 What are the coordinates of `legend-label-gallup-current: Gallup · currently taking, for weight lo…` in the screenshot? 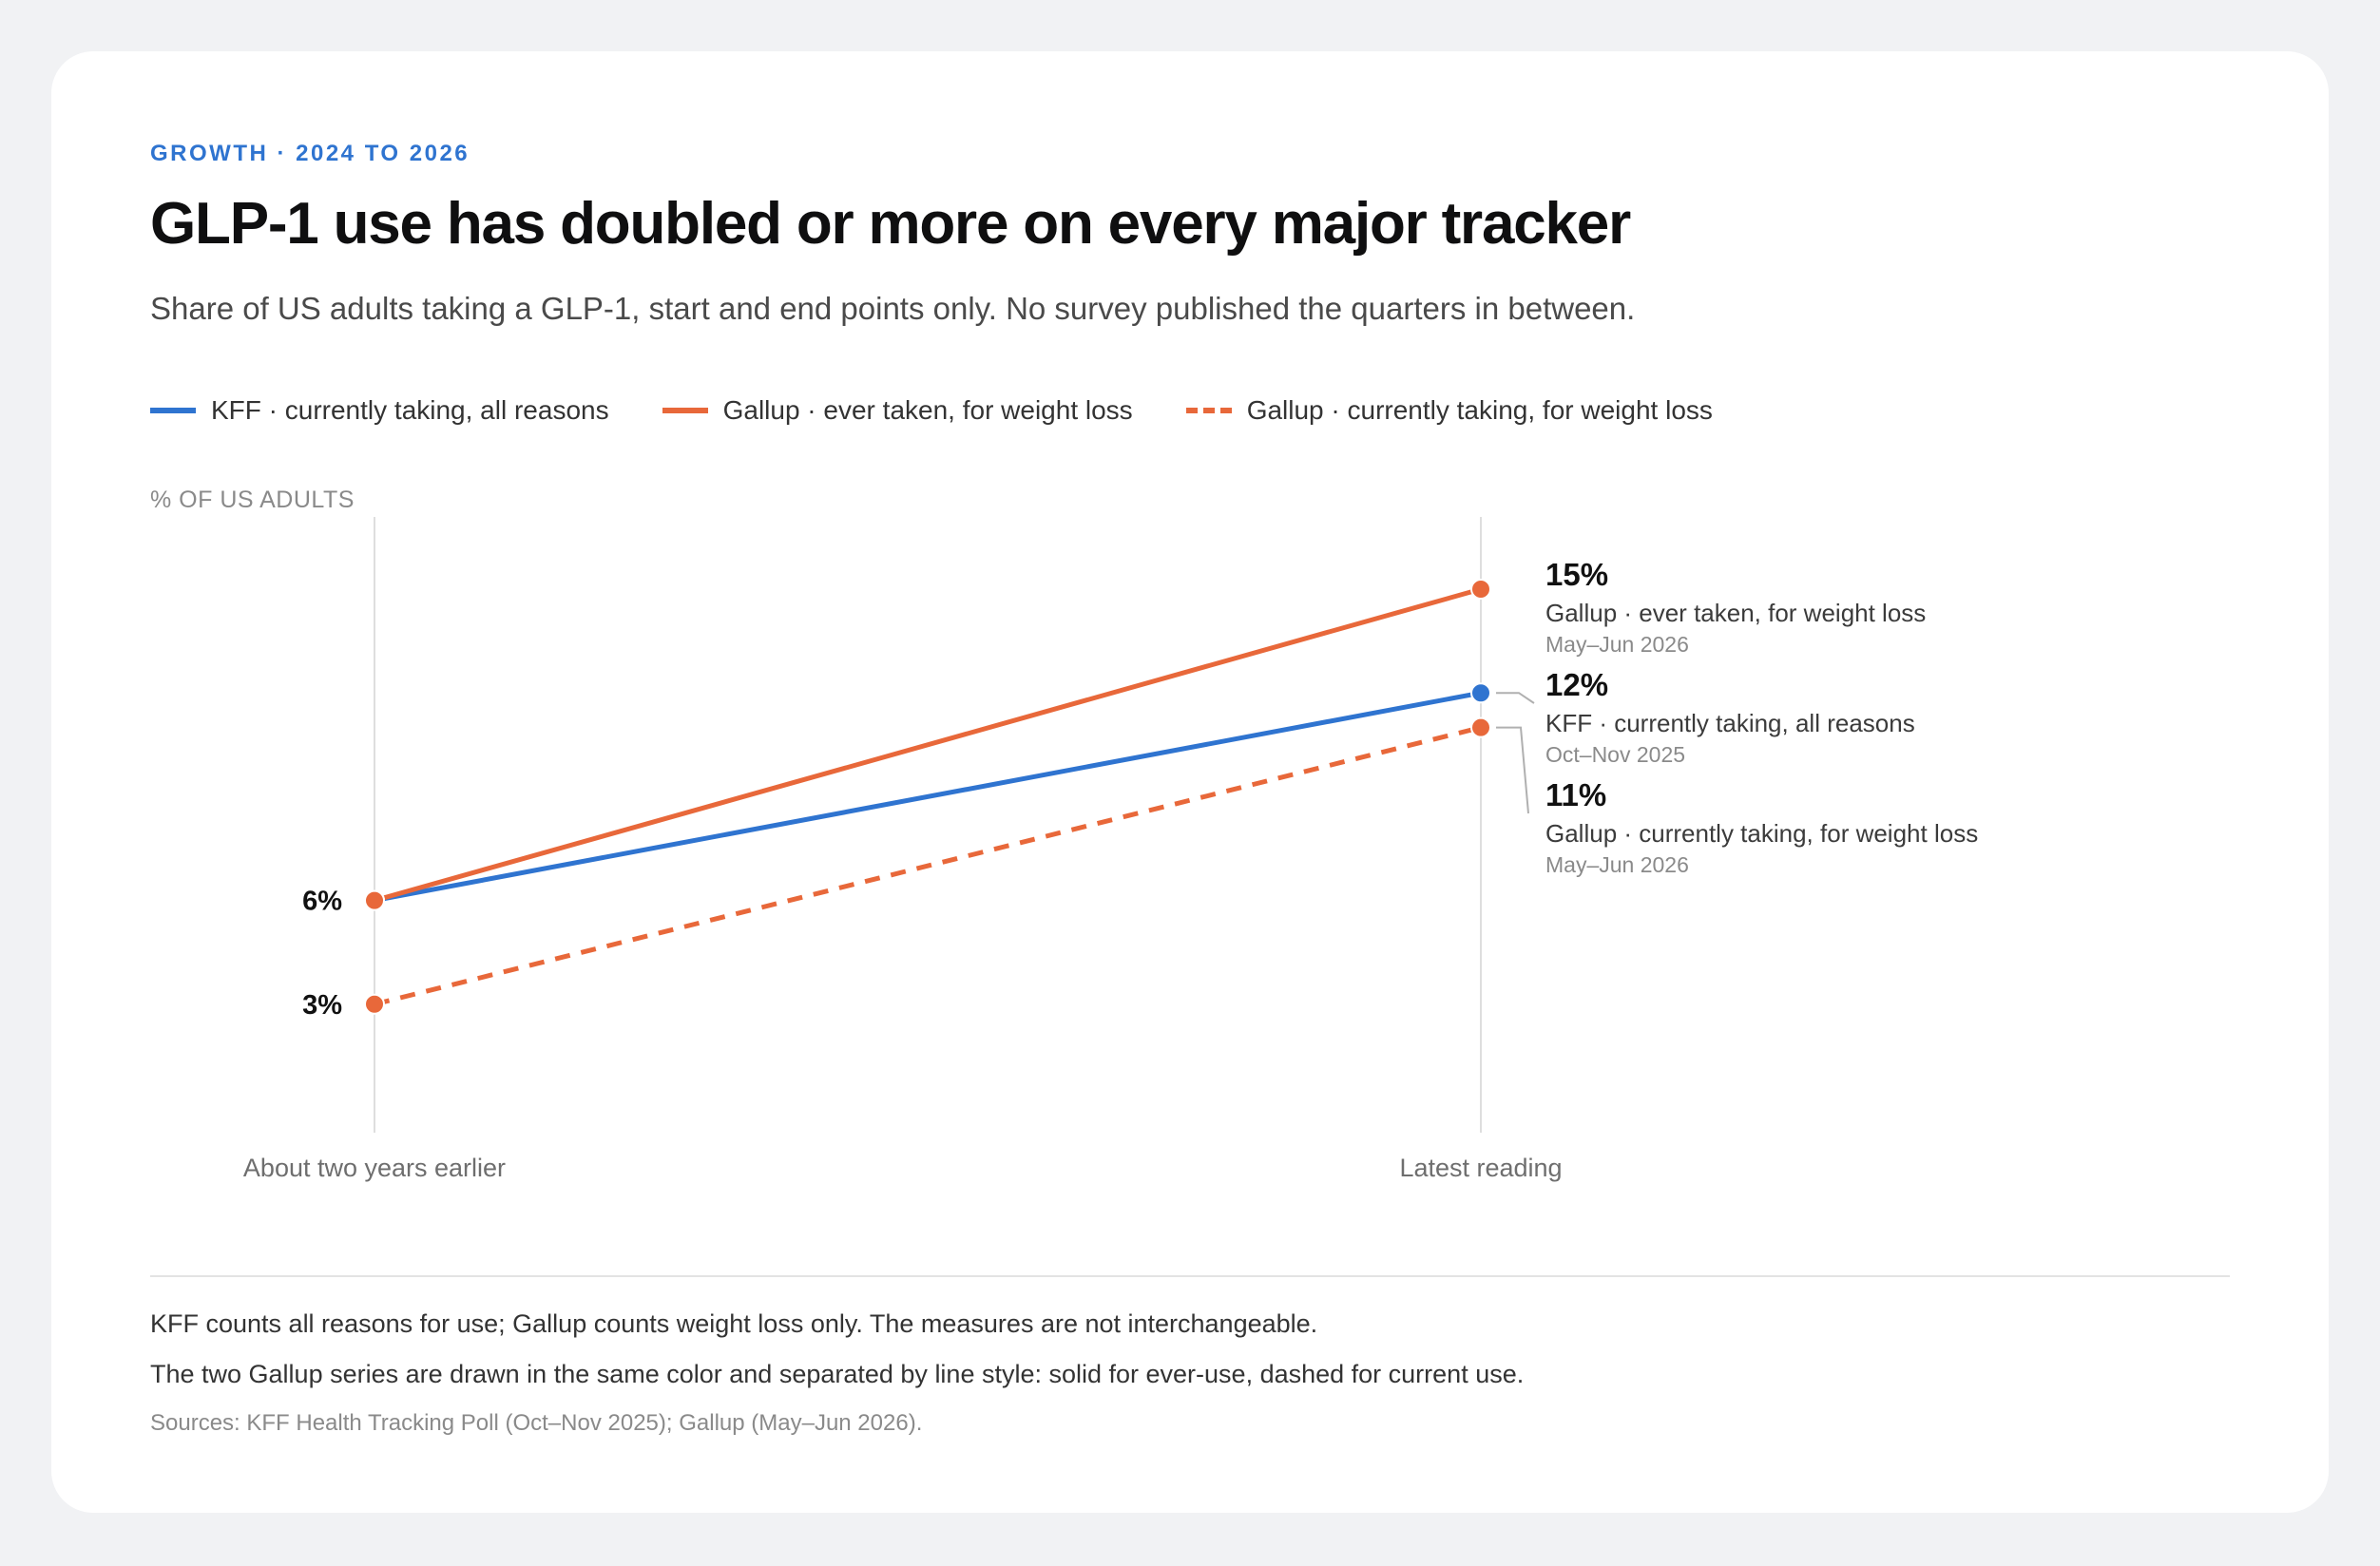 It's located at (1479, 410).